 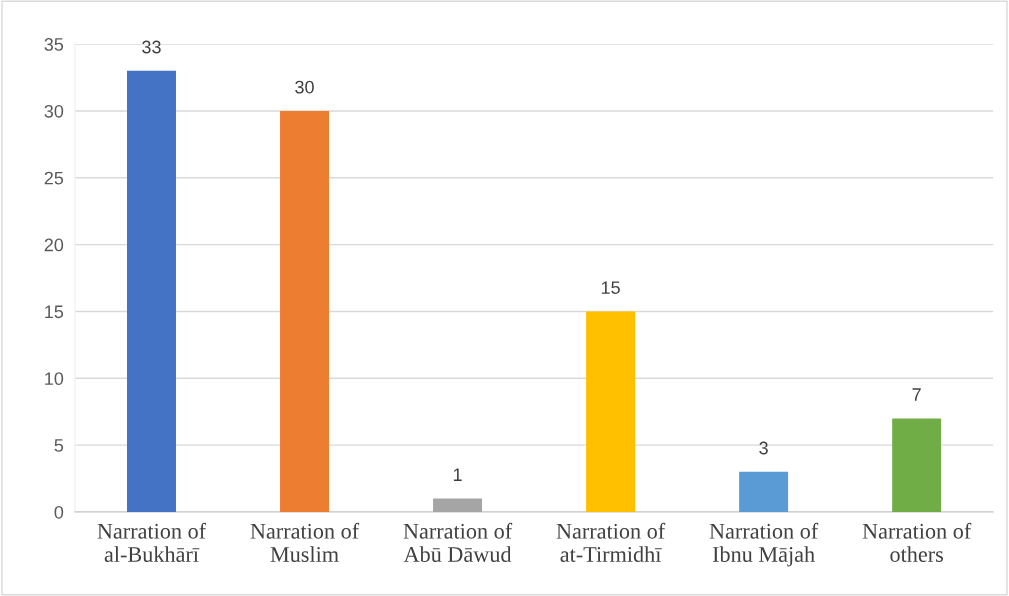 I want to click on y-tick-label: 5, so click(x=59, y=445).